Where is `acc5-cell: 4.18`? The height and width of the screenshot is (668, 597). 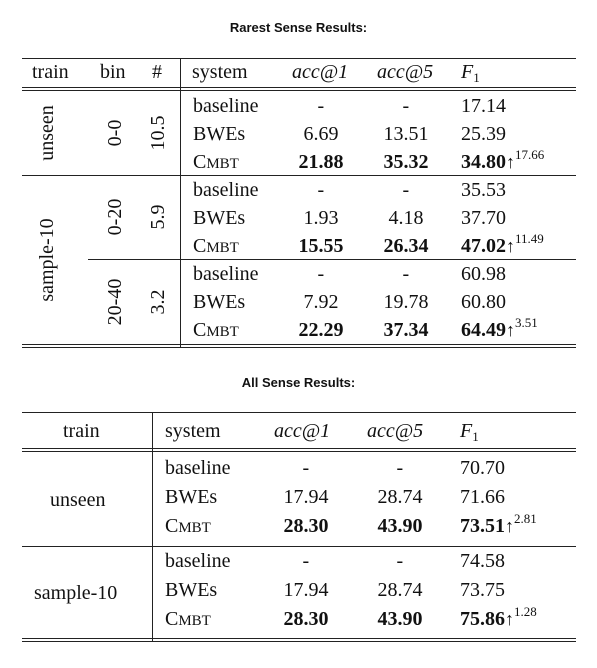 acc5-cell: 4.18 is located at coordinates (406, 218).